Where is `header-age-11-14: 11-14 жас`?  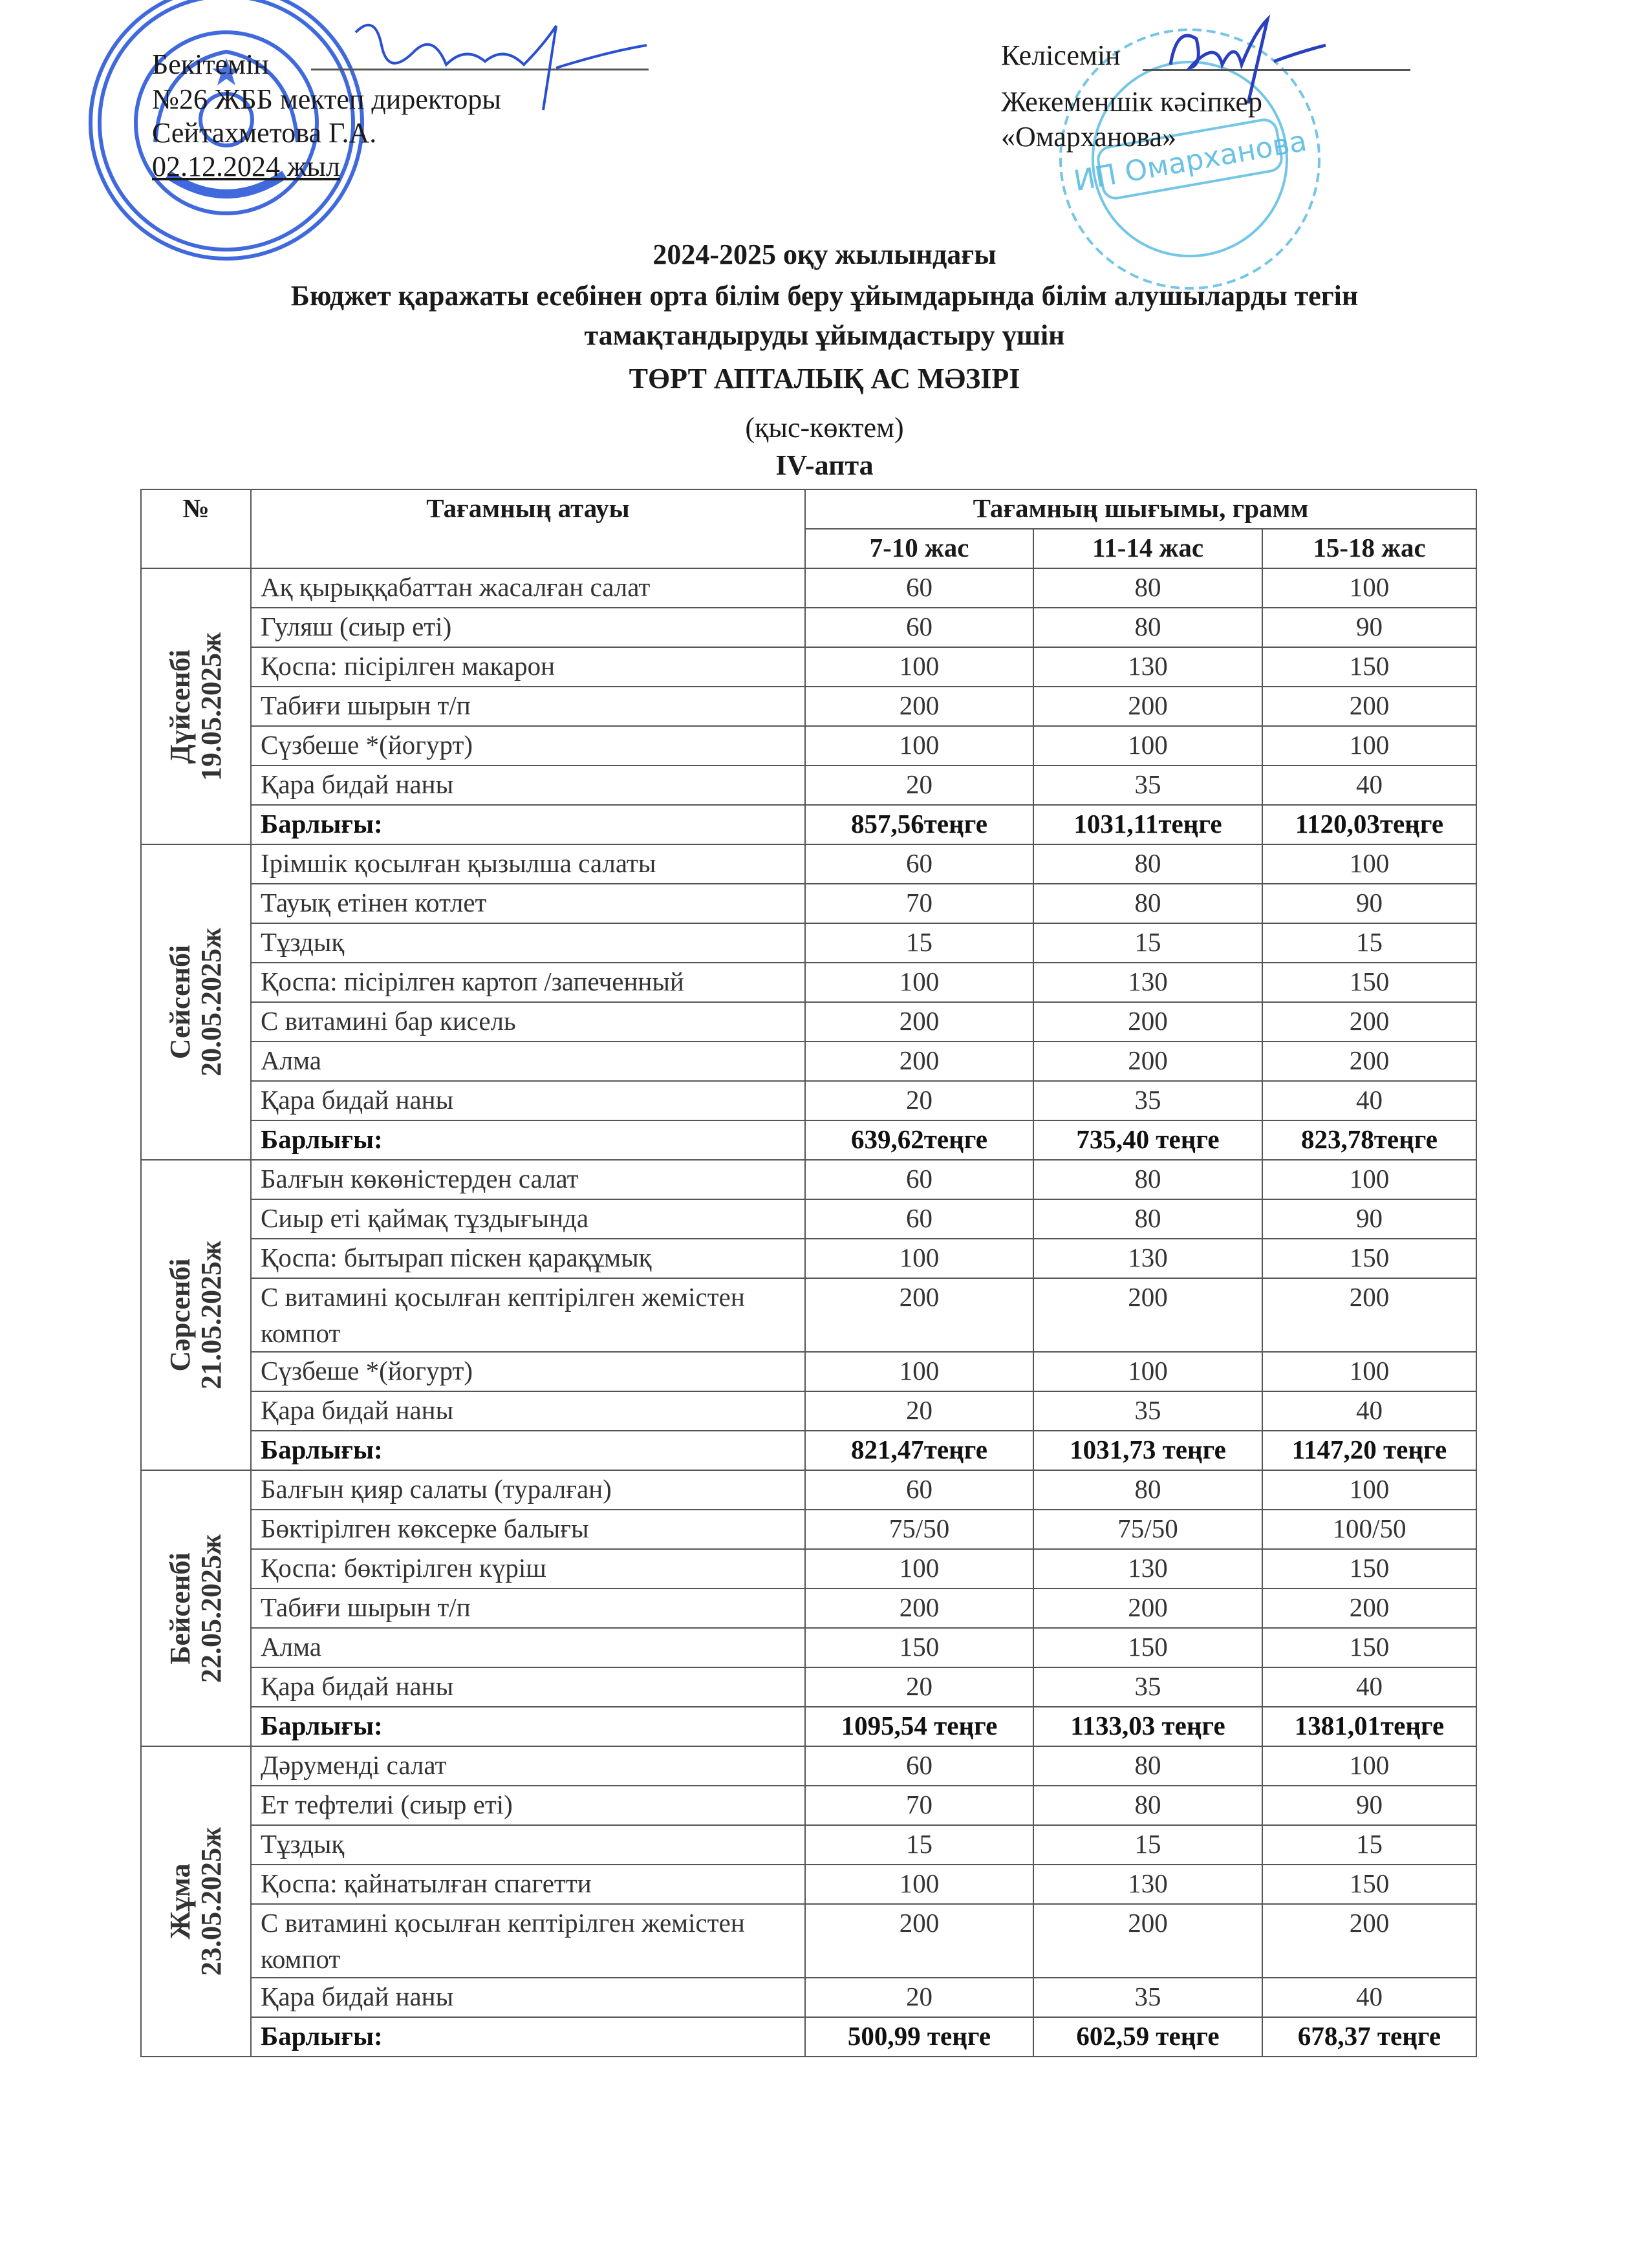
header-age-11-14: 11-14 жас is located at coordinates (1148, 548).